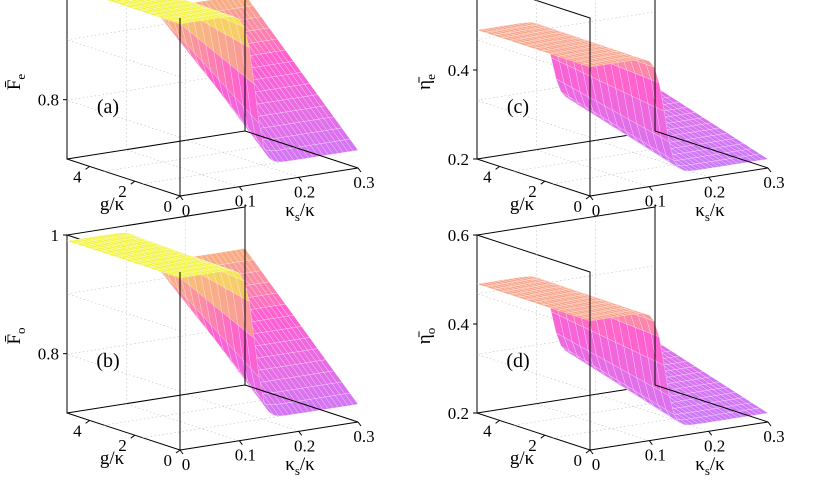 The height and width of the screenshot is (492, 818). What do you see at coordinates (108, 107) in the screenshot?
I see `panel-label: (a)` at bounding box center [108, 107].